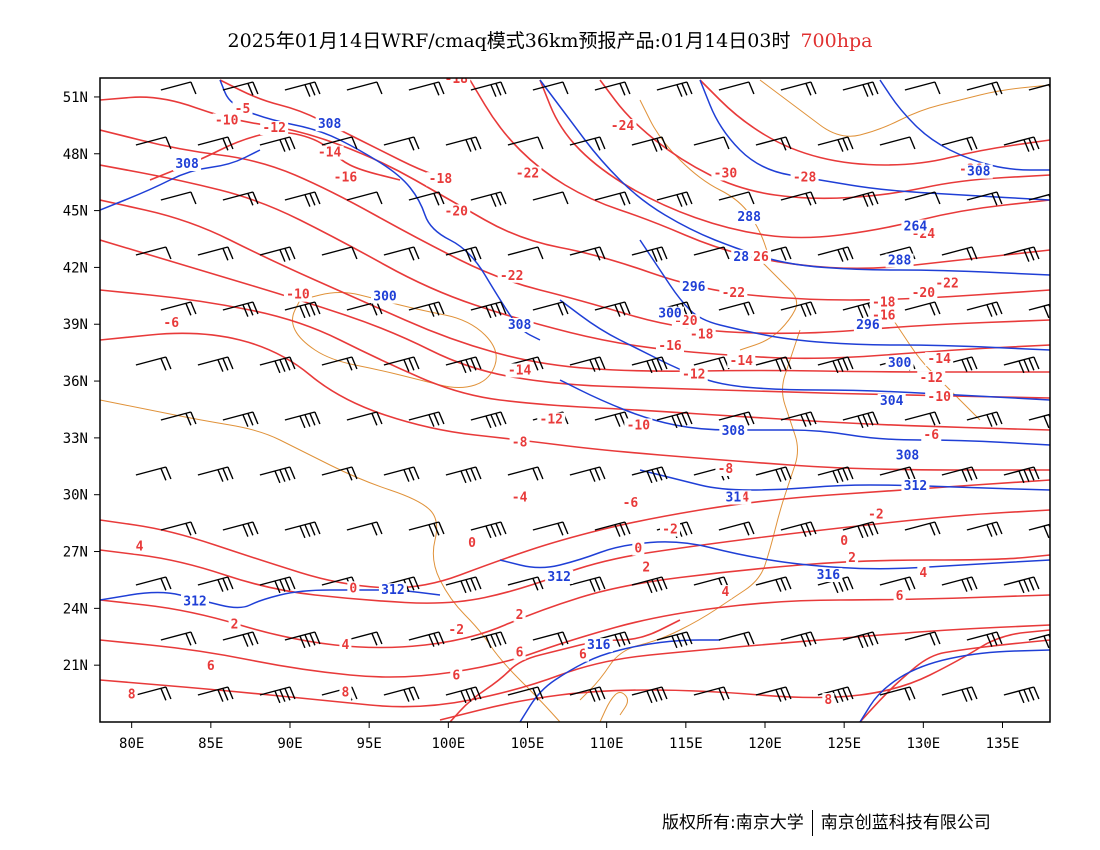 This screenshot has width=1100, height=850. What do you see at coordinates (551, 420) in the screenshot?
I see `temperature-label: -12` at bounding box center [551, 420].